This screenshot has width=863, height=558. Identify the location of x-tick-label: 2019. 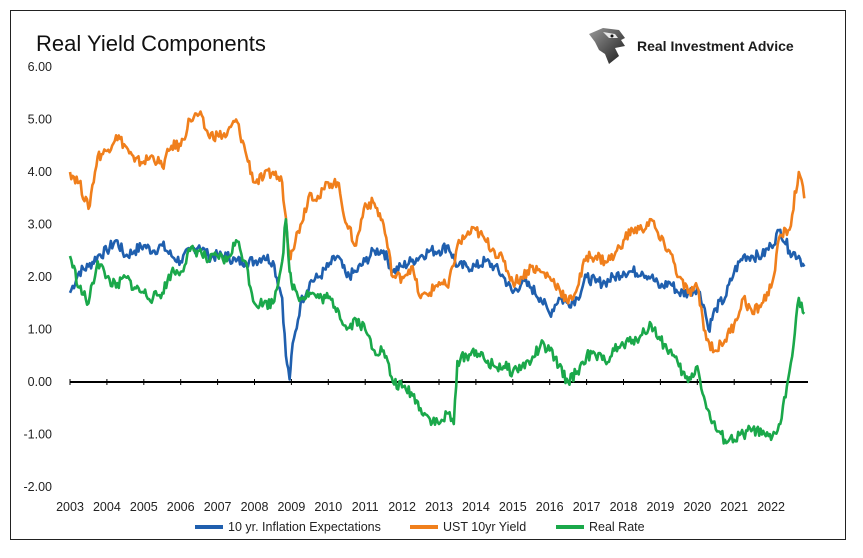
(660, 507).